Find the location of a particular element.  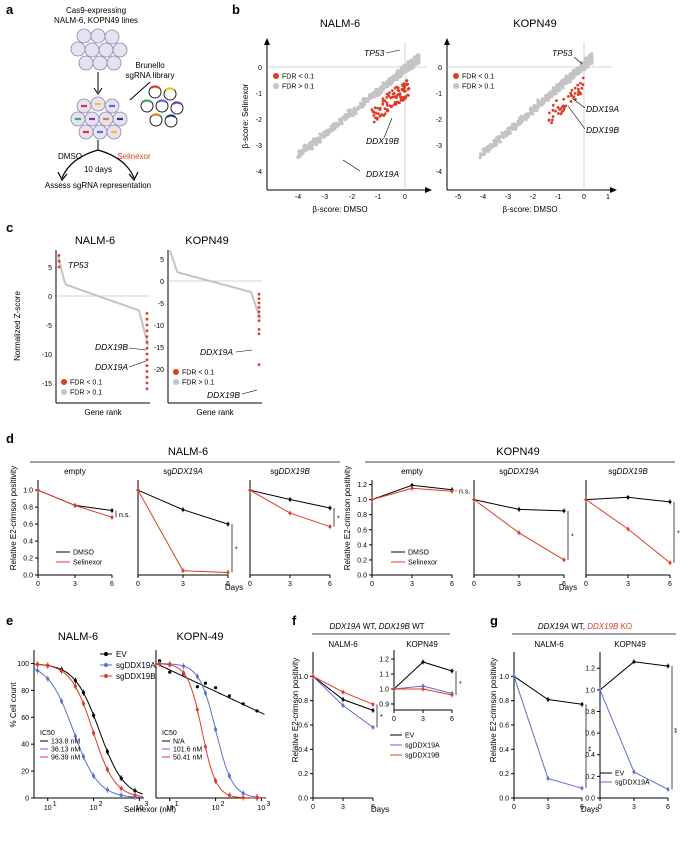

b2-ytick: 0 is located at coordinates (440, 68).